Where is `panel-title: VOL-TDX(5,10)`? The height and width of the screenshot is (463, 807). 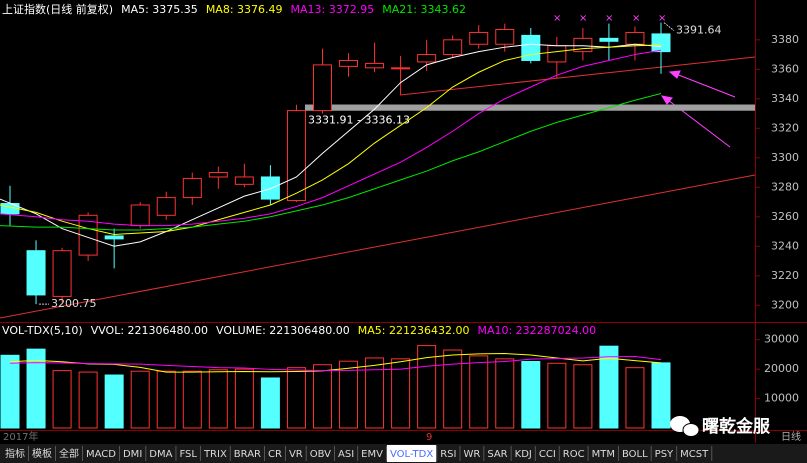
panel-title: VOL-TDX(5,10) is located at coordinates (42, 330).